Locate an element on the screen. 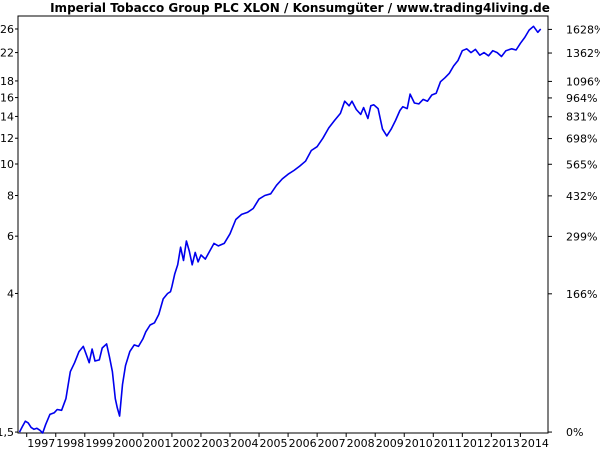 The height and width of the screenshot is (450, 600). left-y-tick-label: 26 is located at coordinates (7, 29).